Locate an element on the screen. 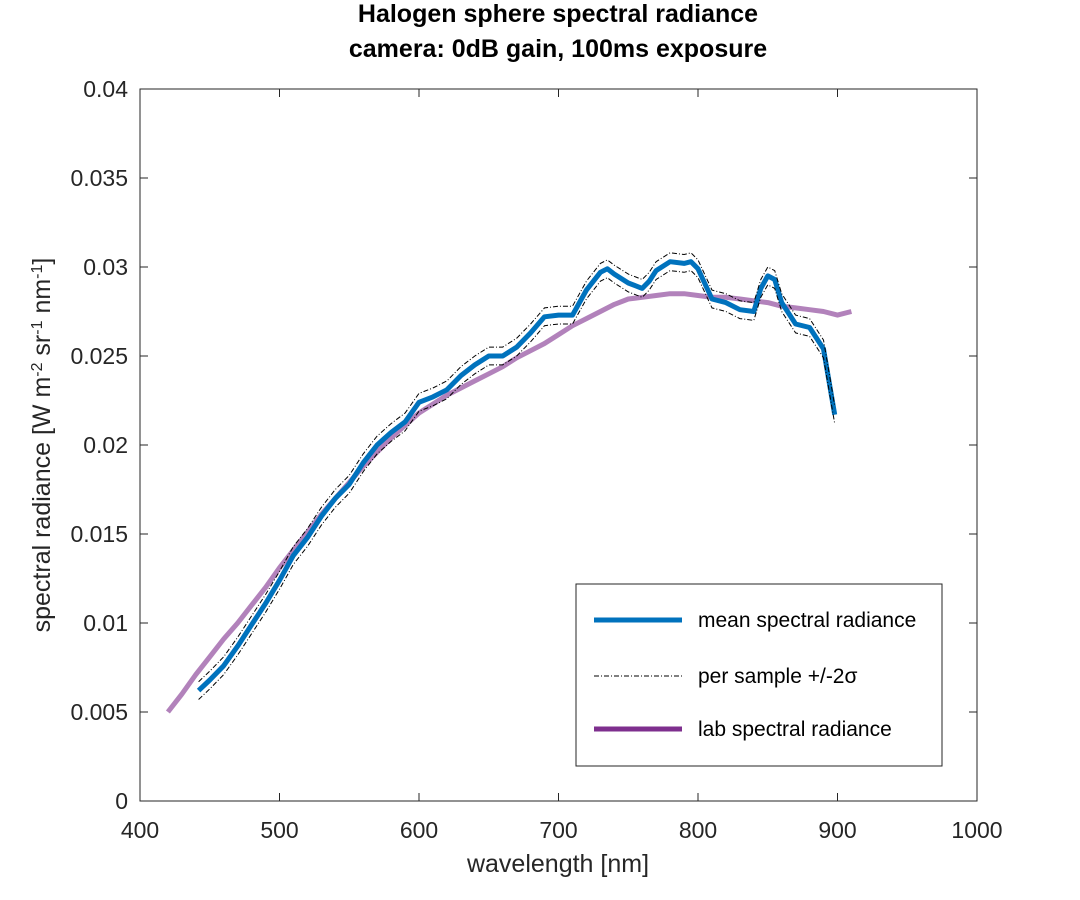  y-tick-label: 0.015 is located at coordinates (99, 534).